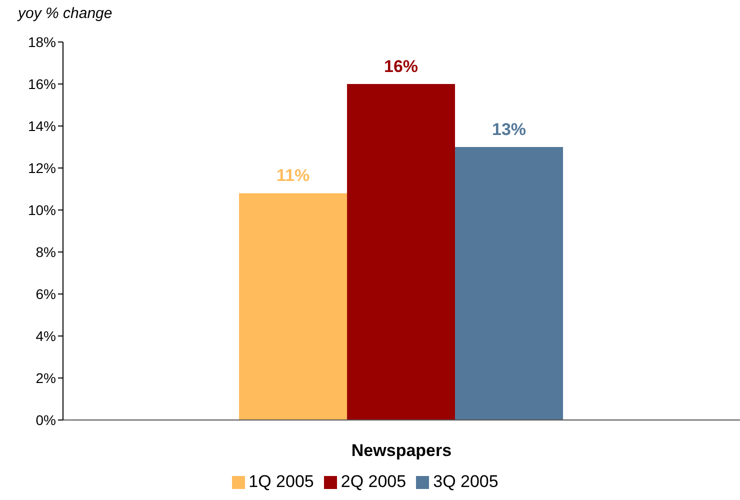 The image size is (740, 500). I want to click on y-tick-label: 16%, so click(42, 84).